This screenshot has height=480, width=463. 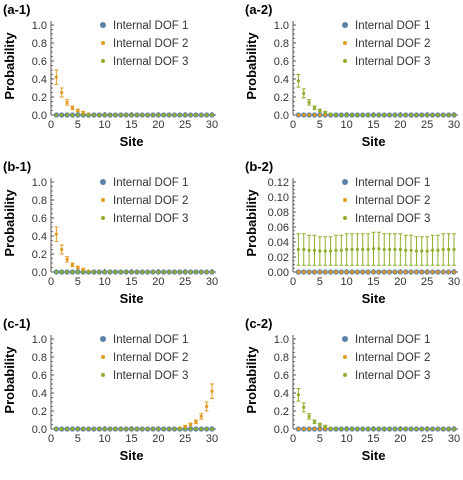 What do you see at coordinates (150, 376) in the screenshot?
I see `legend-label-dof-3: Internal DOF 3` at bounding box center [150, 376].